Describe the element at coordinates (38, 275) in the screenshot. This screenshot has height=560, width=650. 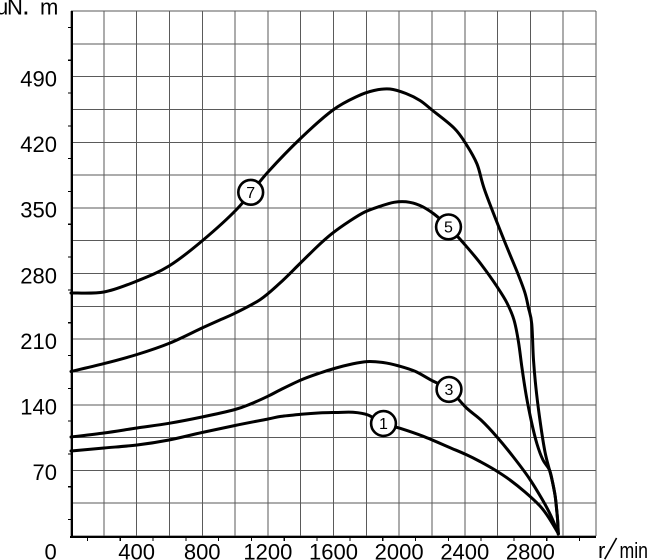
I see `svg-text: 280` at that location.